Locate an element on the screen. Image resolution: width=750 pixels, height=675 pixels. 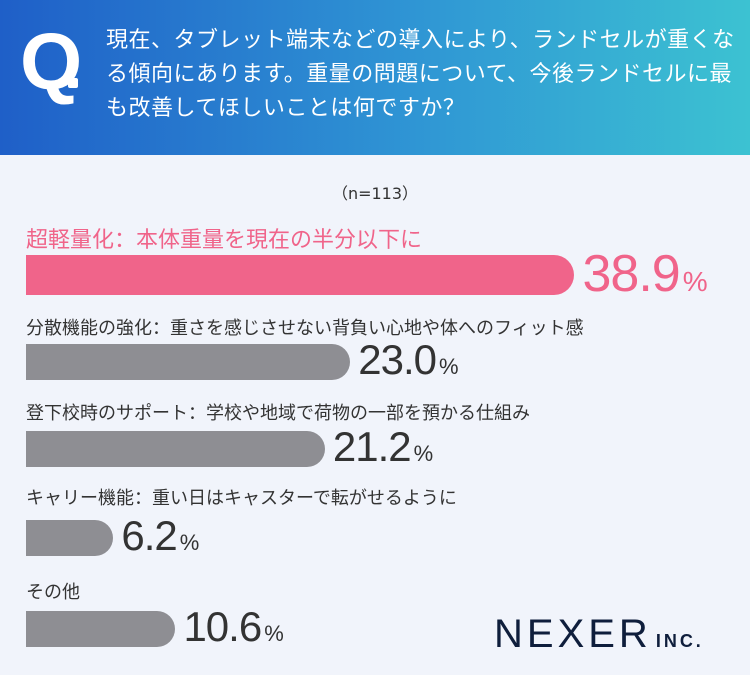
category-label: キャリー機能：重い日はキャスターで転がせるように is located at coordinates (241, 498).